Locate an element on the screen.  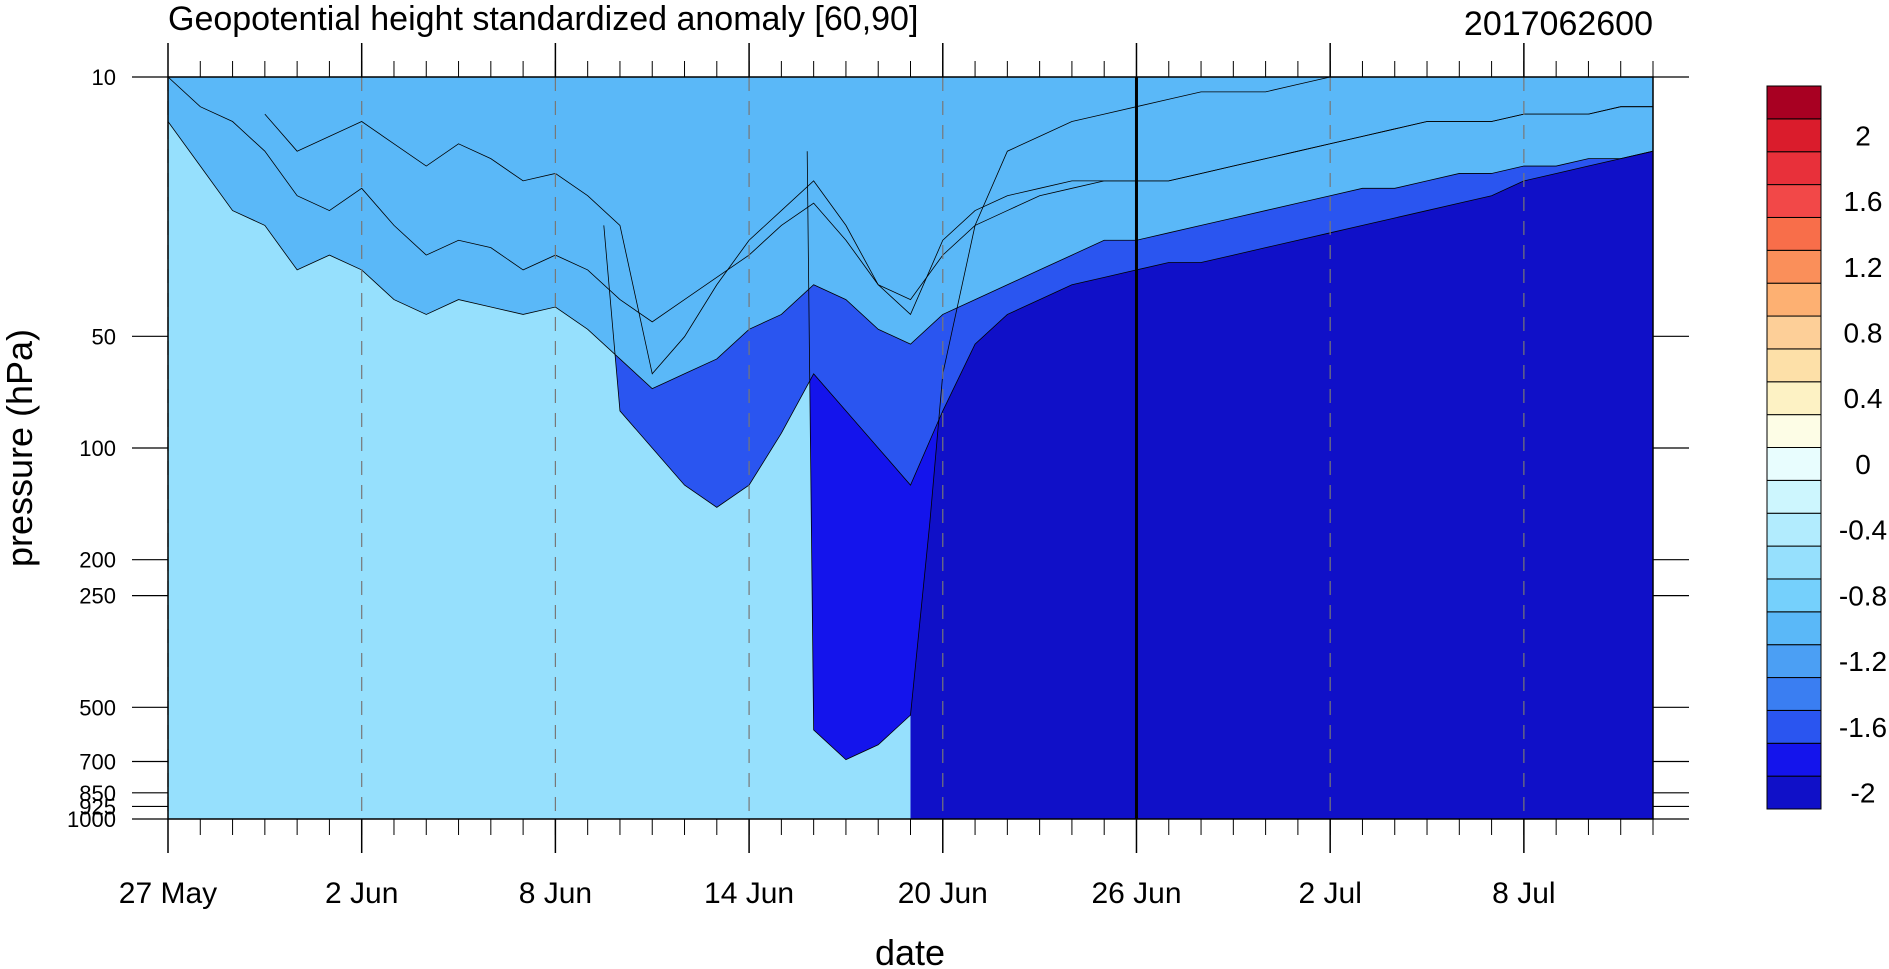
colorbar-label-5: 0 is located at coordinates (1863, 464).